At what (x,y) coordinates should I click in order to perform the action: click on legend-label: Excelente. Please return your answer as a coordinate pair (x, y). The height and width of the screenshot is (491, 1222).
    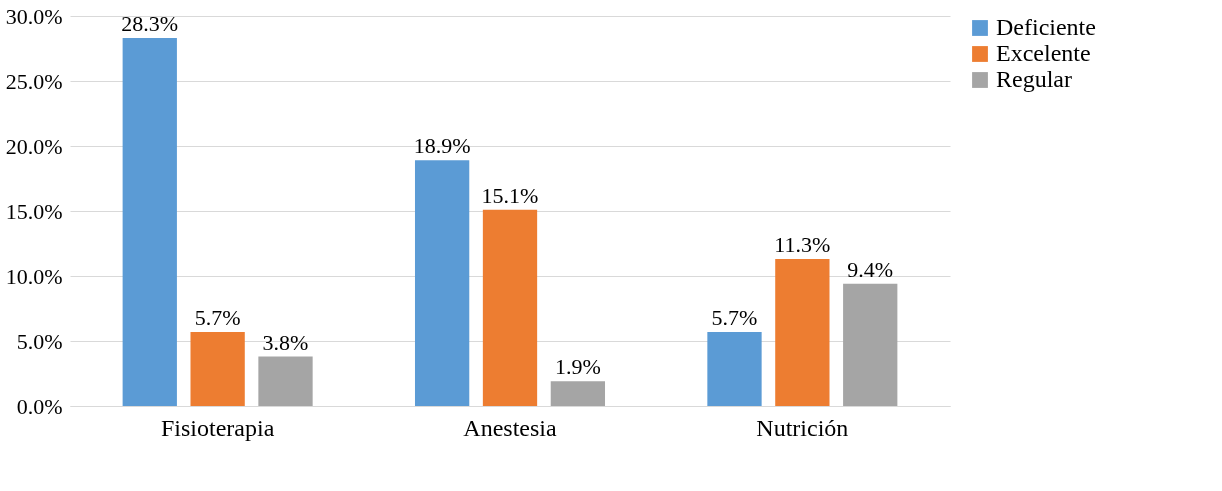
    Looking at the image, I should click on (1043, 53).